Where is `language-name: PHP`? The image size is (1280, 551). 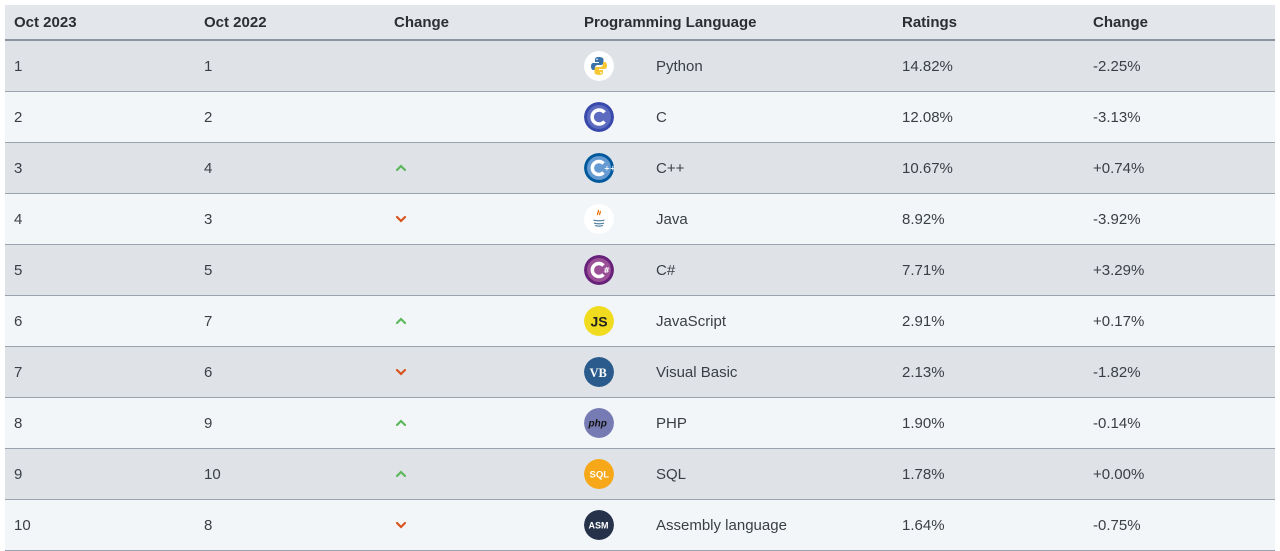 language-name: PHP is located at coordinates (671, 423).